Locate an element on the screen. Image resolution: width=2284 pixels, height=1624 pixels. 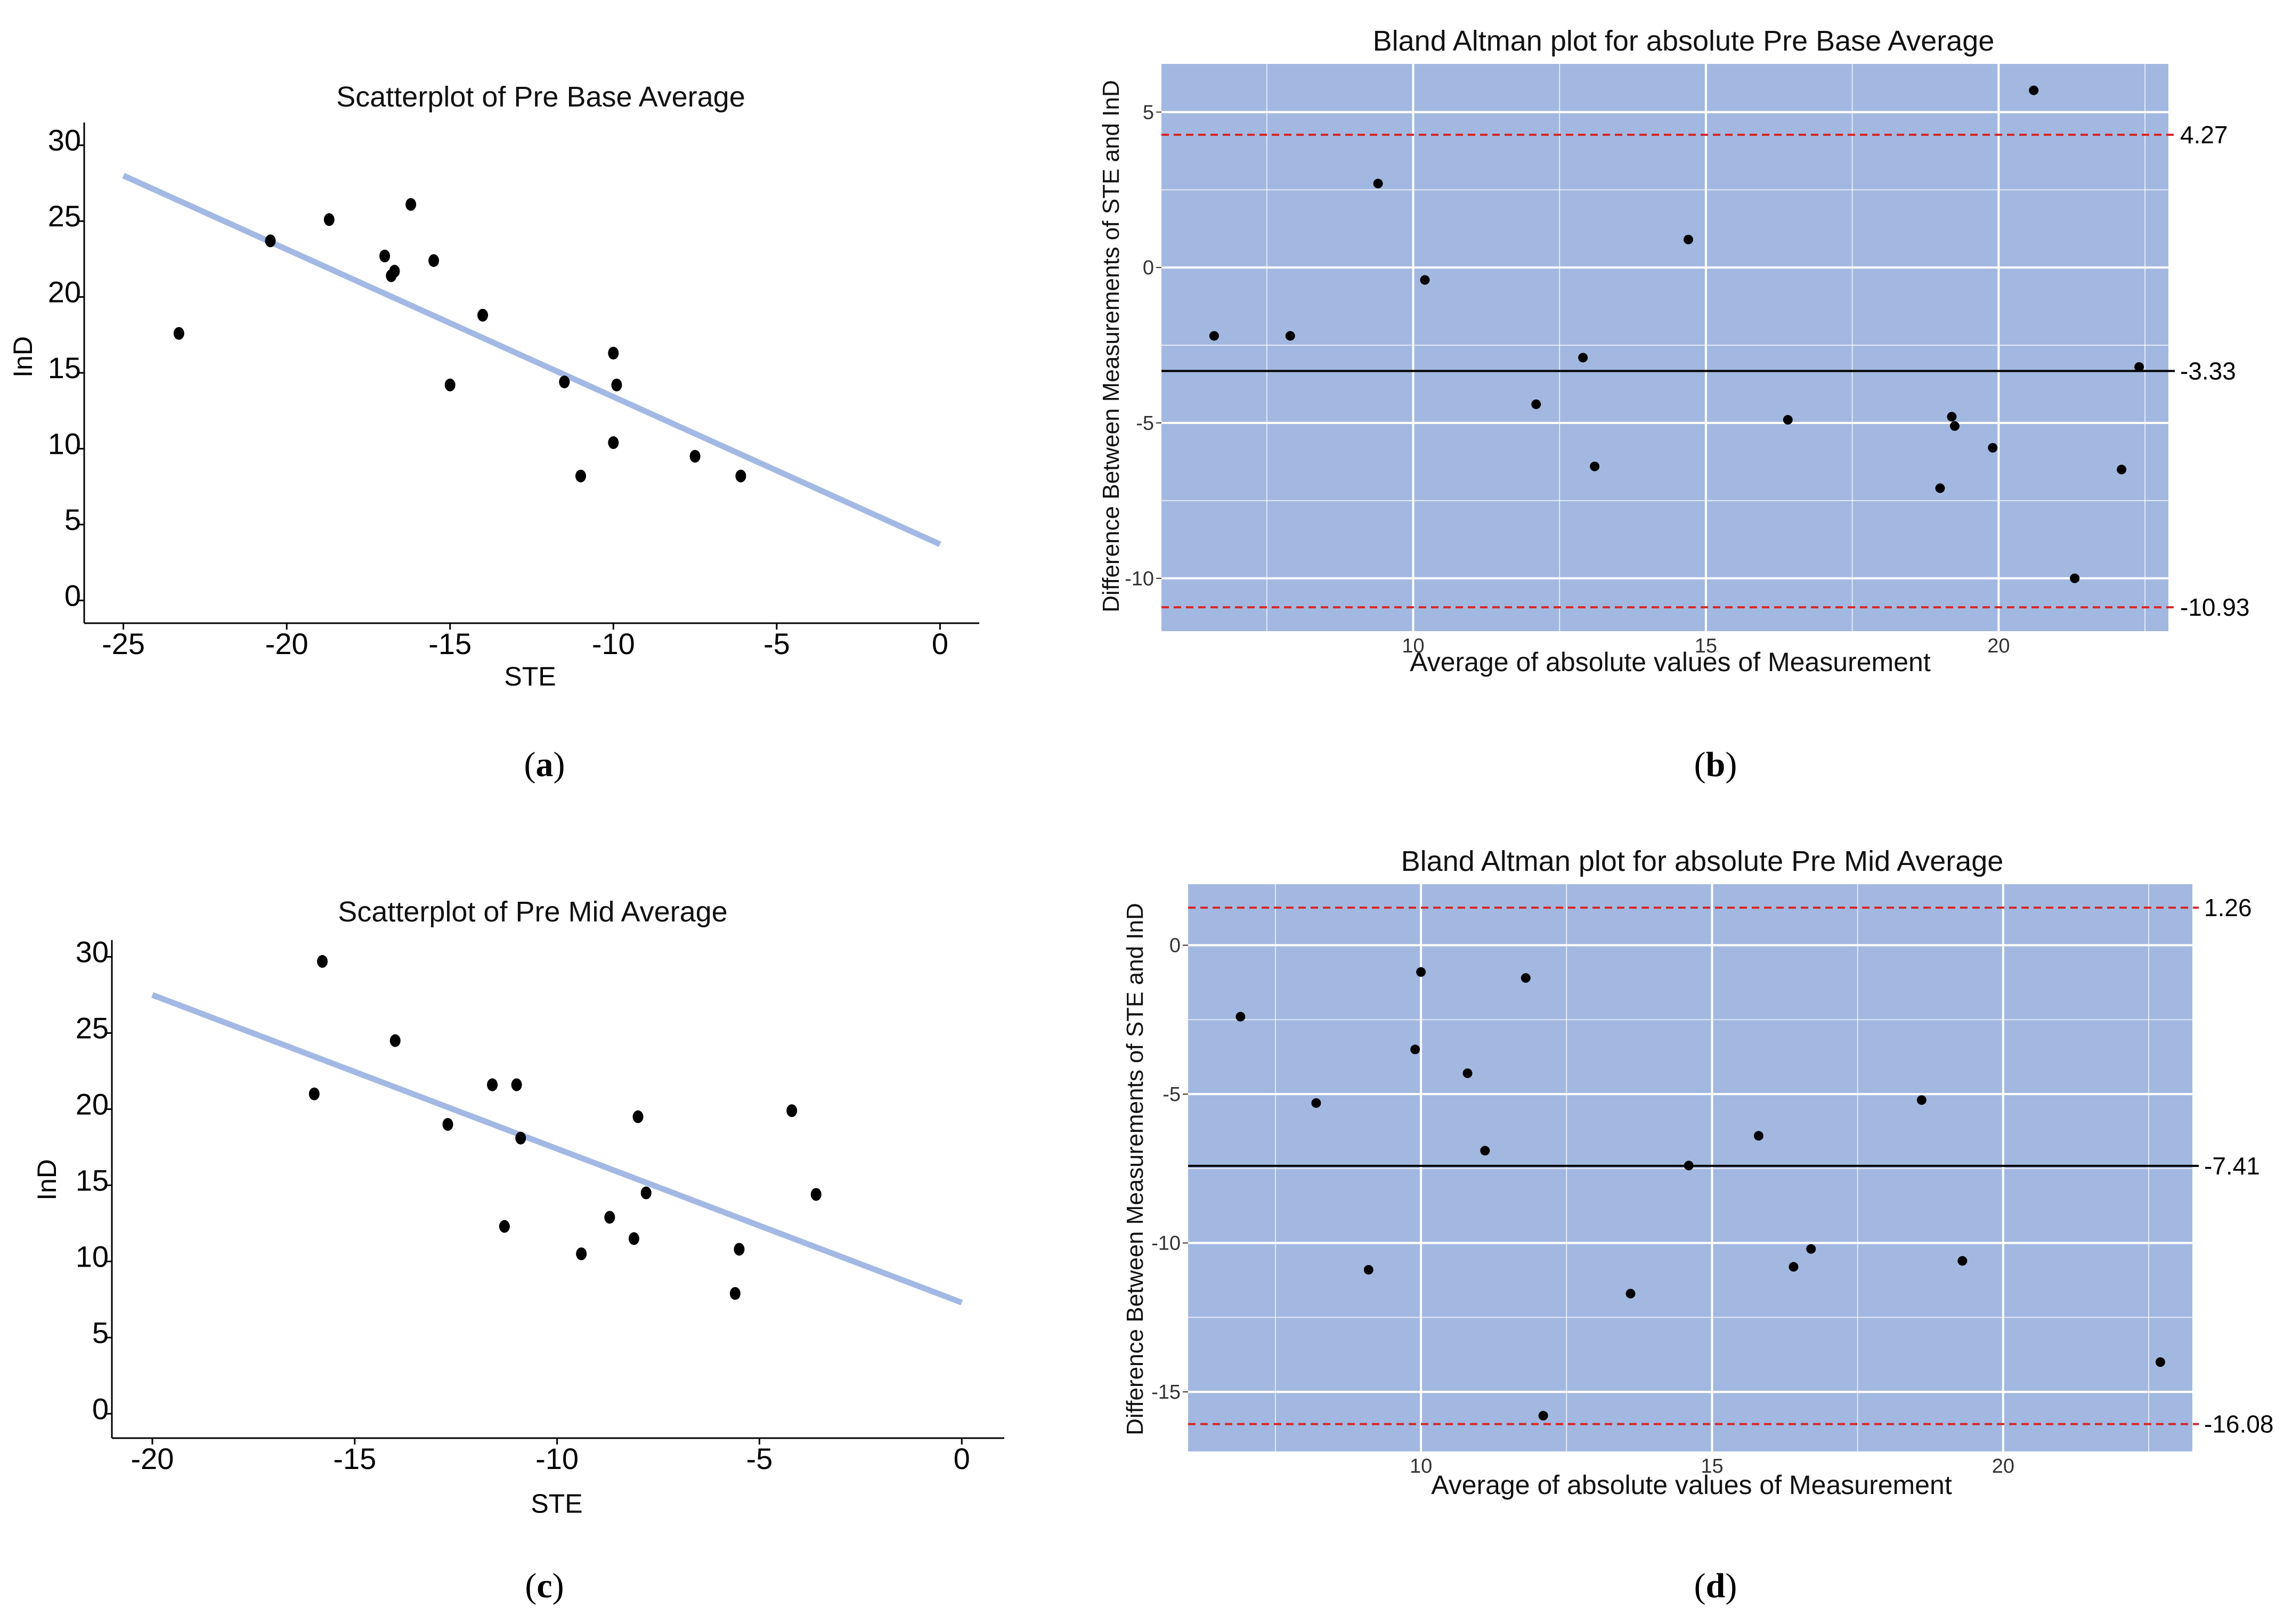
caption-d: (d) is located at coordinates (1715, 1585).